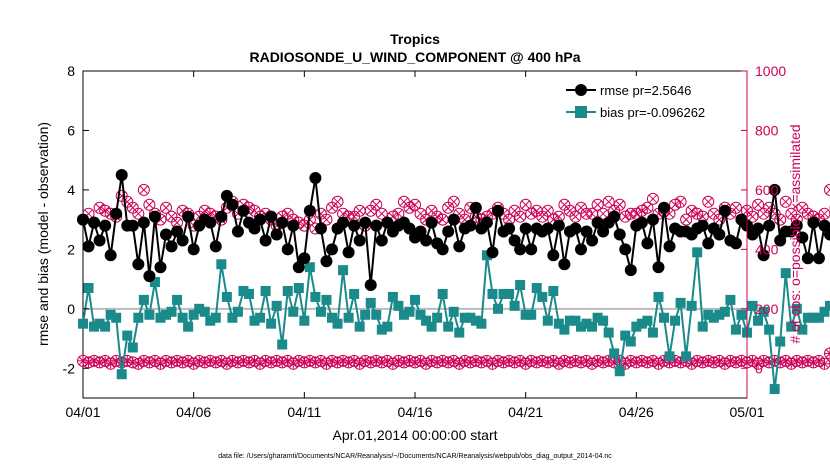 Image resolution: width=830 pixels, height=470 pixels. I want to click on y-tick-label: 0, so click(71, 309).